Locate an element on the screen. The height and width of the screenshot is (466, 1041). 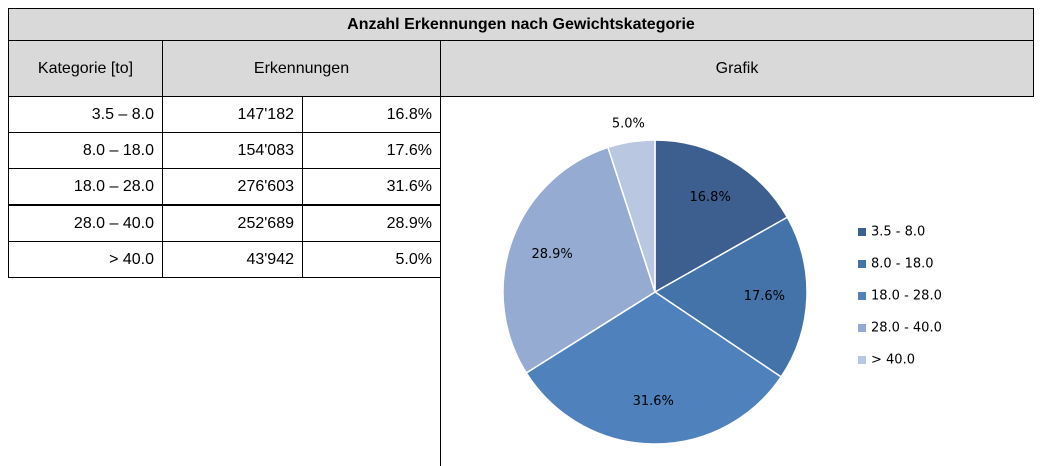
table-cell: 18.0 – 28.0 is located at coordinates (85, 187).